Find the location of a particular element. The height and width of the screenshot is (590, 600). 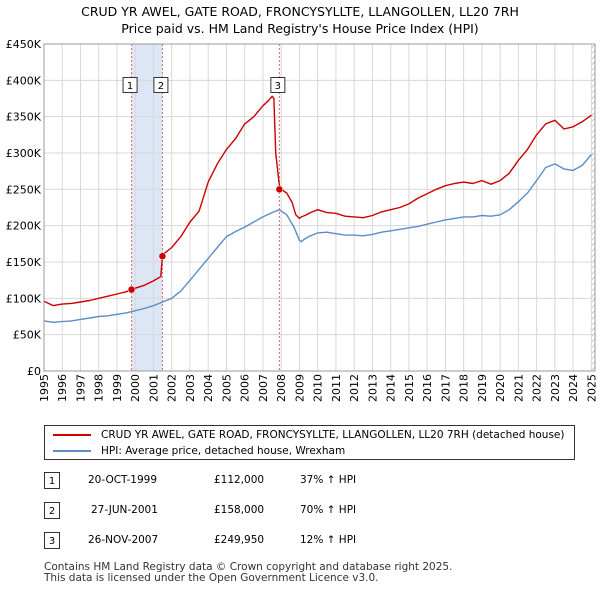

x-tick-label: 2001 is located at coordinates (153, 388).